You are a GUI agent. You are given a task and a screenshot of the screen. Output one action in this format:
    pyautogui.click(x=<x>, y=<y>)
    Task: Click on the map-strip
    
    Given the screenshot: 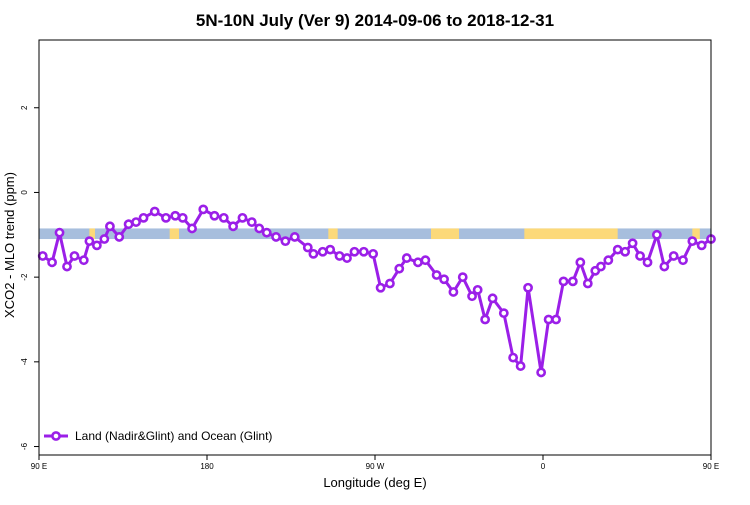 What is the action you would take?
    pyautogui.click(x=375, y=234)
    